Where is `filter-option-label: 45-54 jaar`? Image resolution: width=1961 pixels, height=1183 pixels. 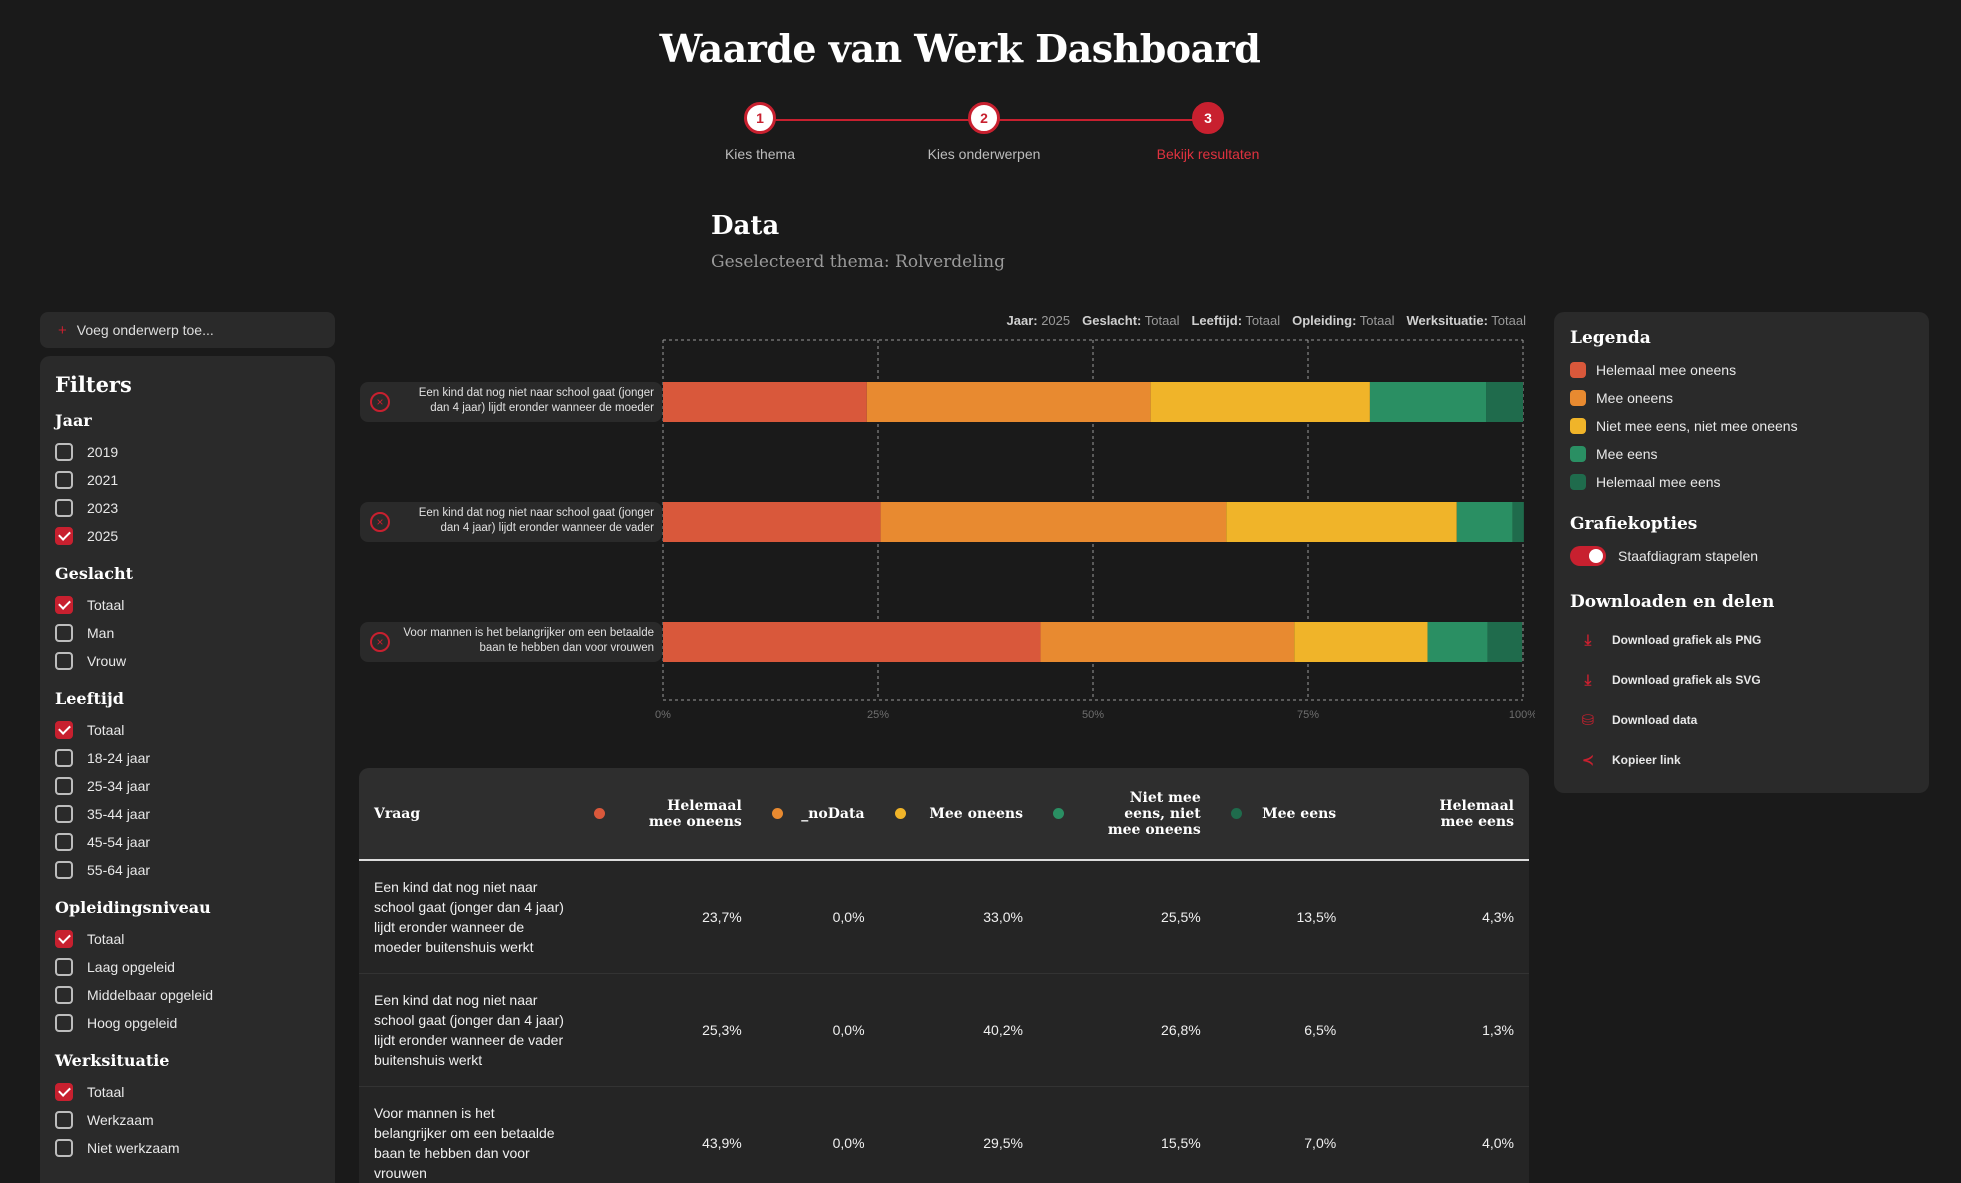 filter-option-label: 45-54 jaar is located at coordinates (119, 842).